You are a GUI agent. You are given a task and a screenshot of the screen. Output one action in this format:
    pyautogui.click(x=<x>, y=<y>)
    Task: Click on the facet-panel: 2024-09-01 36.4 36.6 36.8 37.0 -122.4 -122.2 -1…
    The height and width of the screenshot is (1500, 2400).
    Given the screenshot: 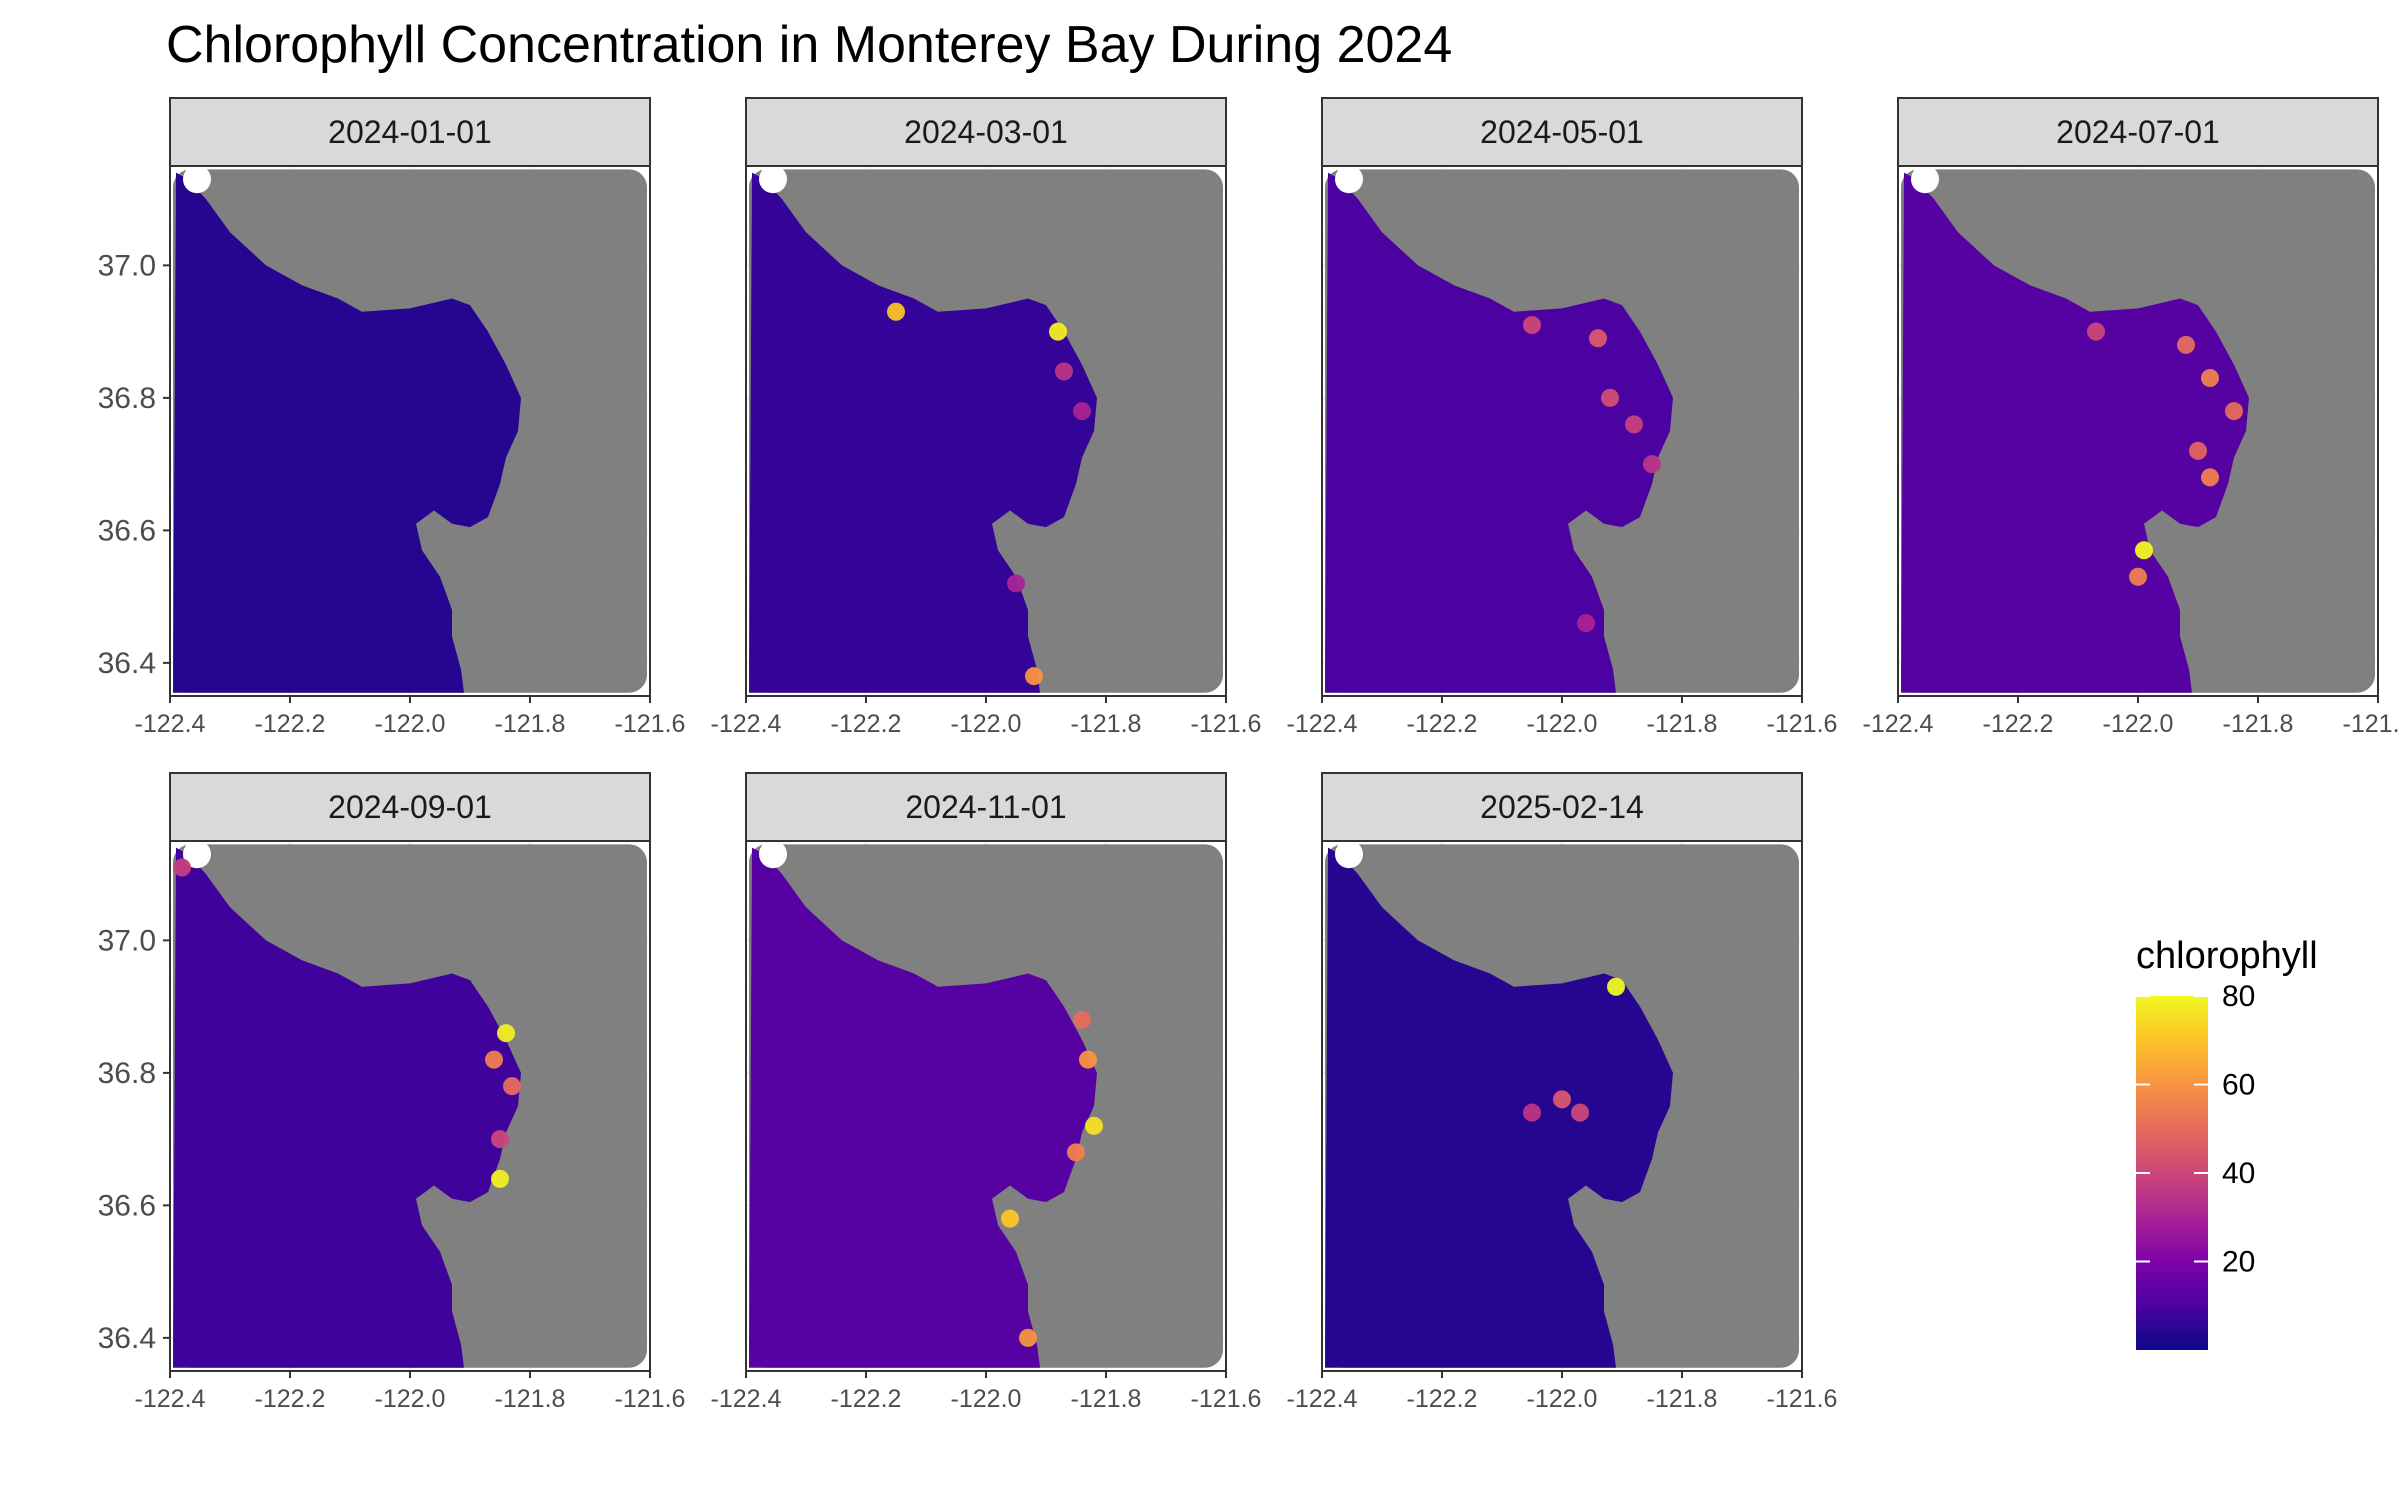 What is the action you would take?
    pyautogui.click(x=392, y=1092)
    